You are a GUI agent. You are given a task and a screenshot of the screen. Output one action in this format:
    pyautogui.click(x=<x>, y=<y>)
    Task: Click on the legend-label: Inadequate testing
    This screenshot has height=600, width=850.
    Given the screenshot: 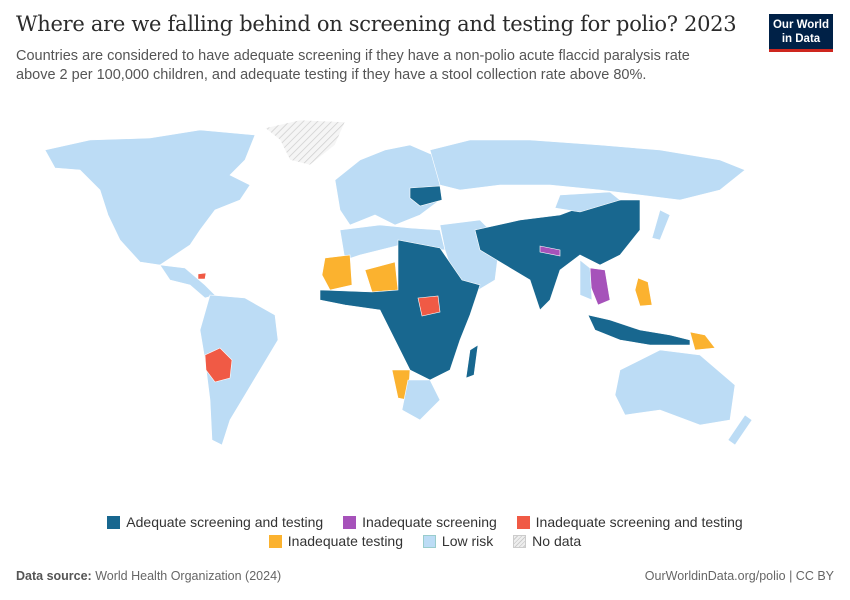 What is the action you would take?
    pyautogui.click(x=345, y=541)
    